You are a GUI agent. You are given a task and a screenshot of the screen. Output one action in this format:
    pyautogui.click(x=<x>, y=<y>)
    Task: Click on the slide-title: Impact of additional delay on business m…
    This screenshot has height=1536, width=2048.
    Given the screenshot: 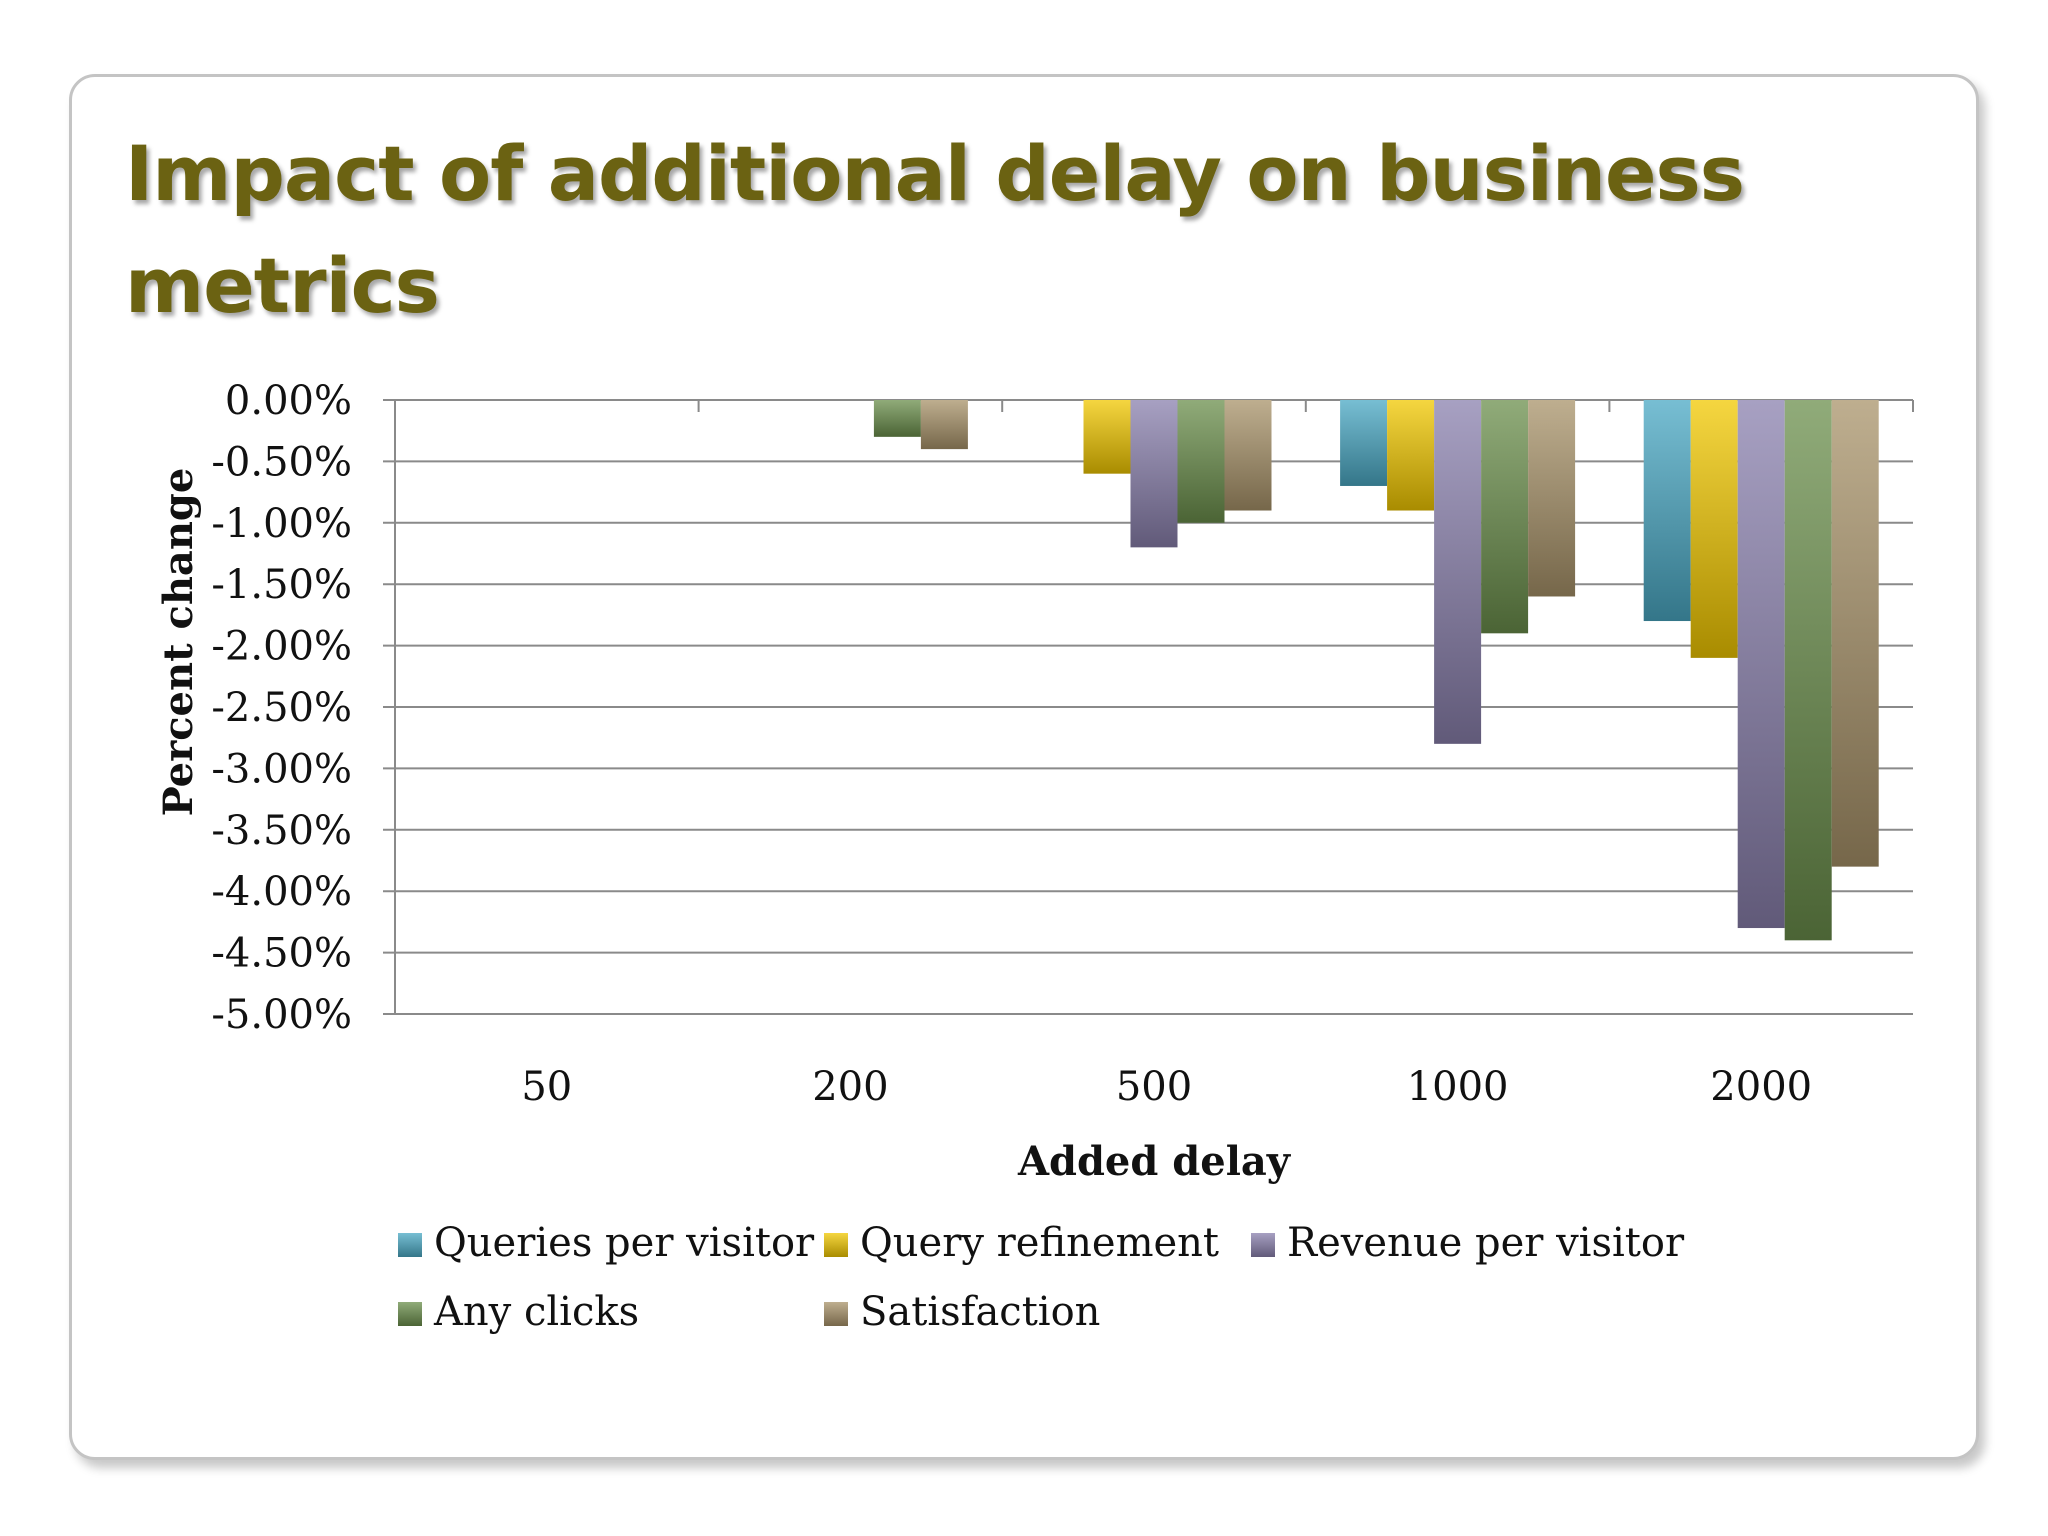 What is the action you would take?
    pyautogui.click(x=935, y=229)
    